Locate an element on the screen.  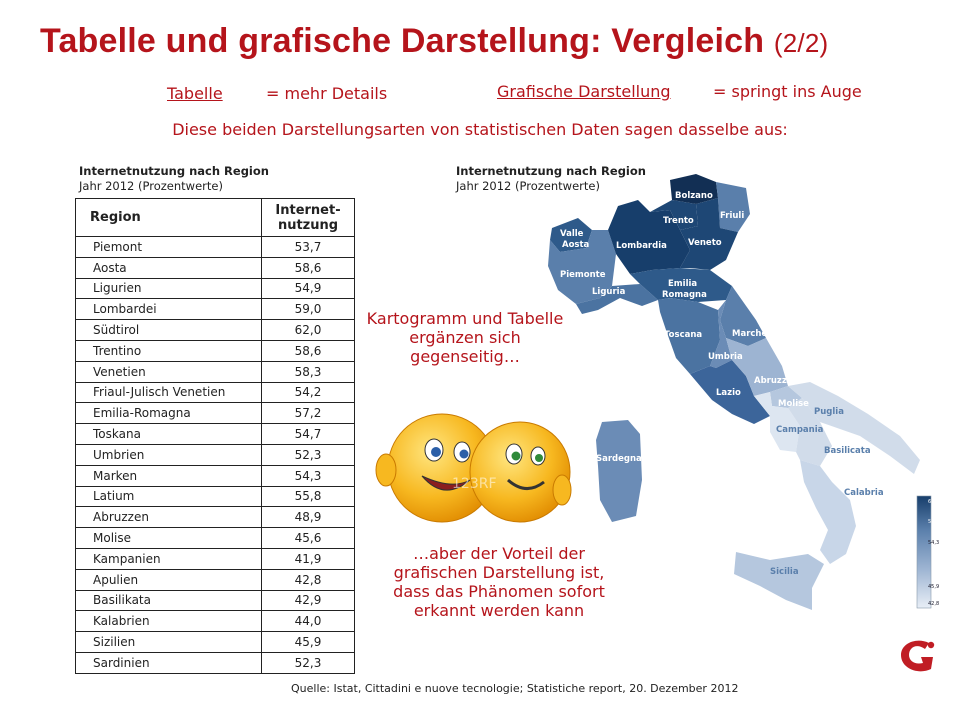
region-lazio is located at coordinates (730, 392).